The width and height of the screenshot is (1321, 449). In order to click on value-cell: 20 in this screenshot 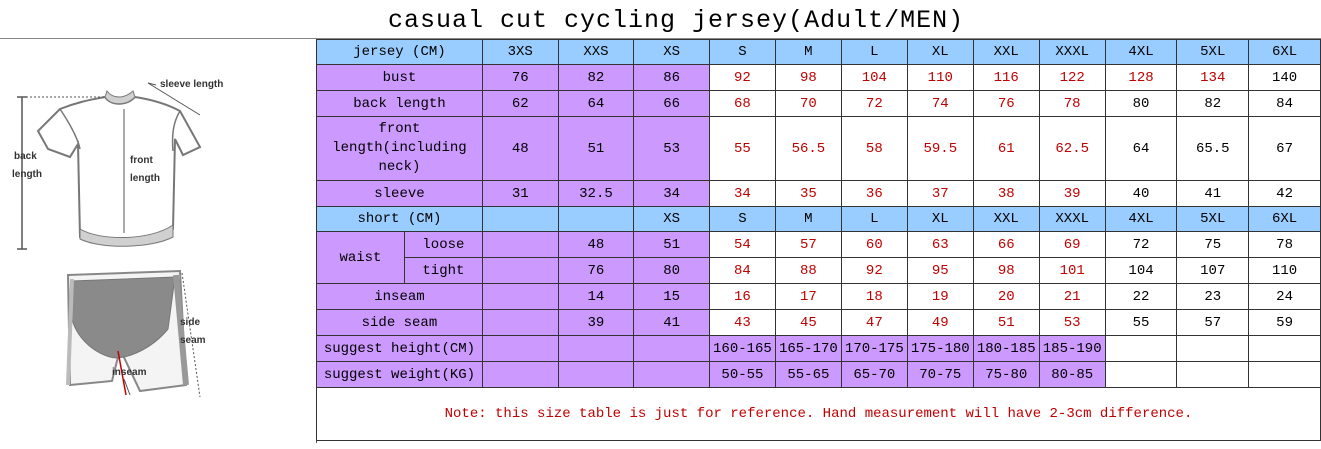, I will do `click(1006, 296)`.